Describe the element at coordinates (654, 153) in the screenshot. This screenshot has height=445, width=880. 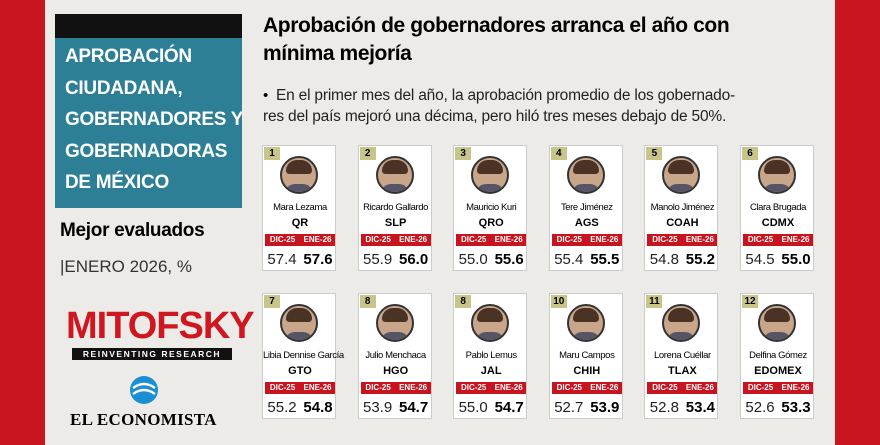
I see `rank: 5` at that location.